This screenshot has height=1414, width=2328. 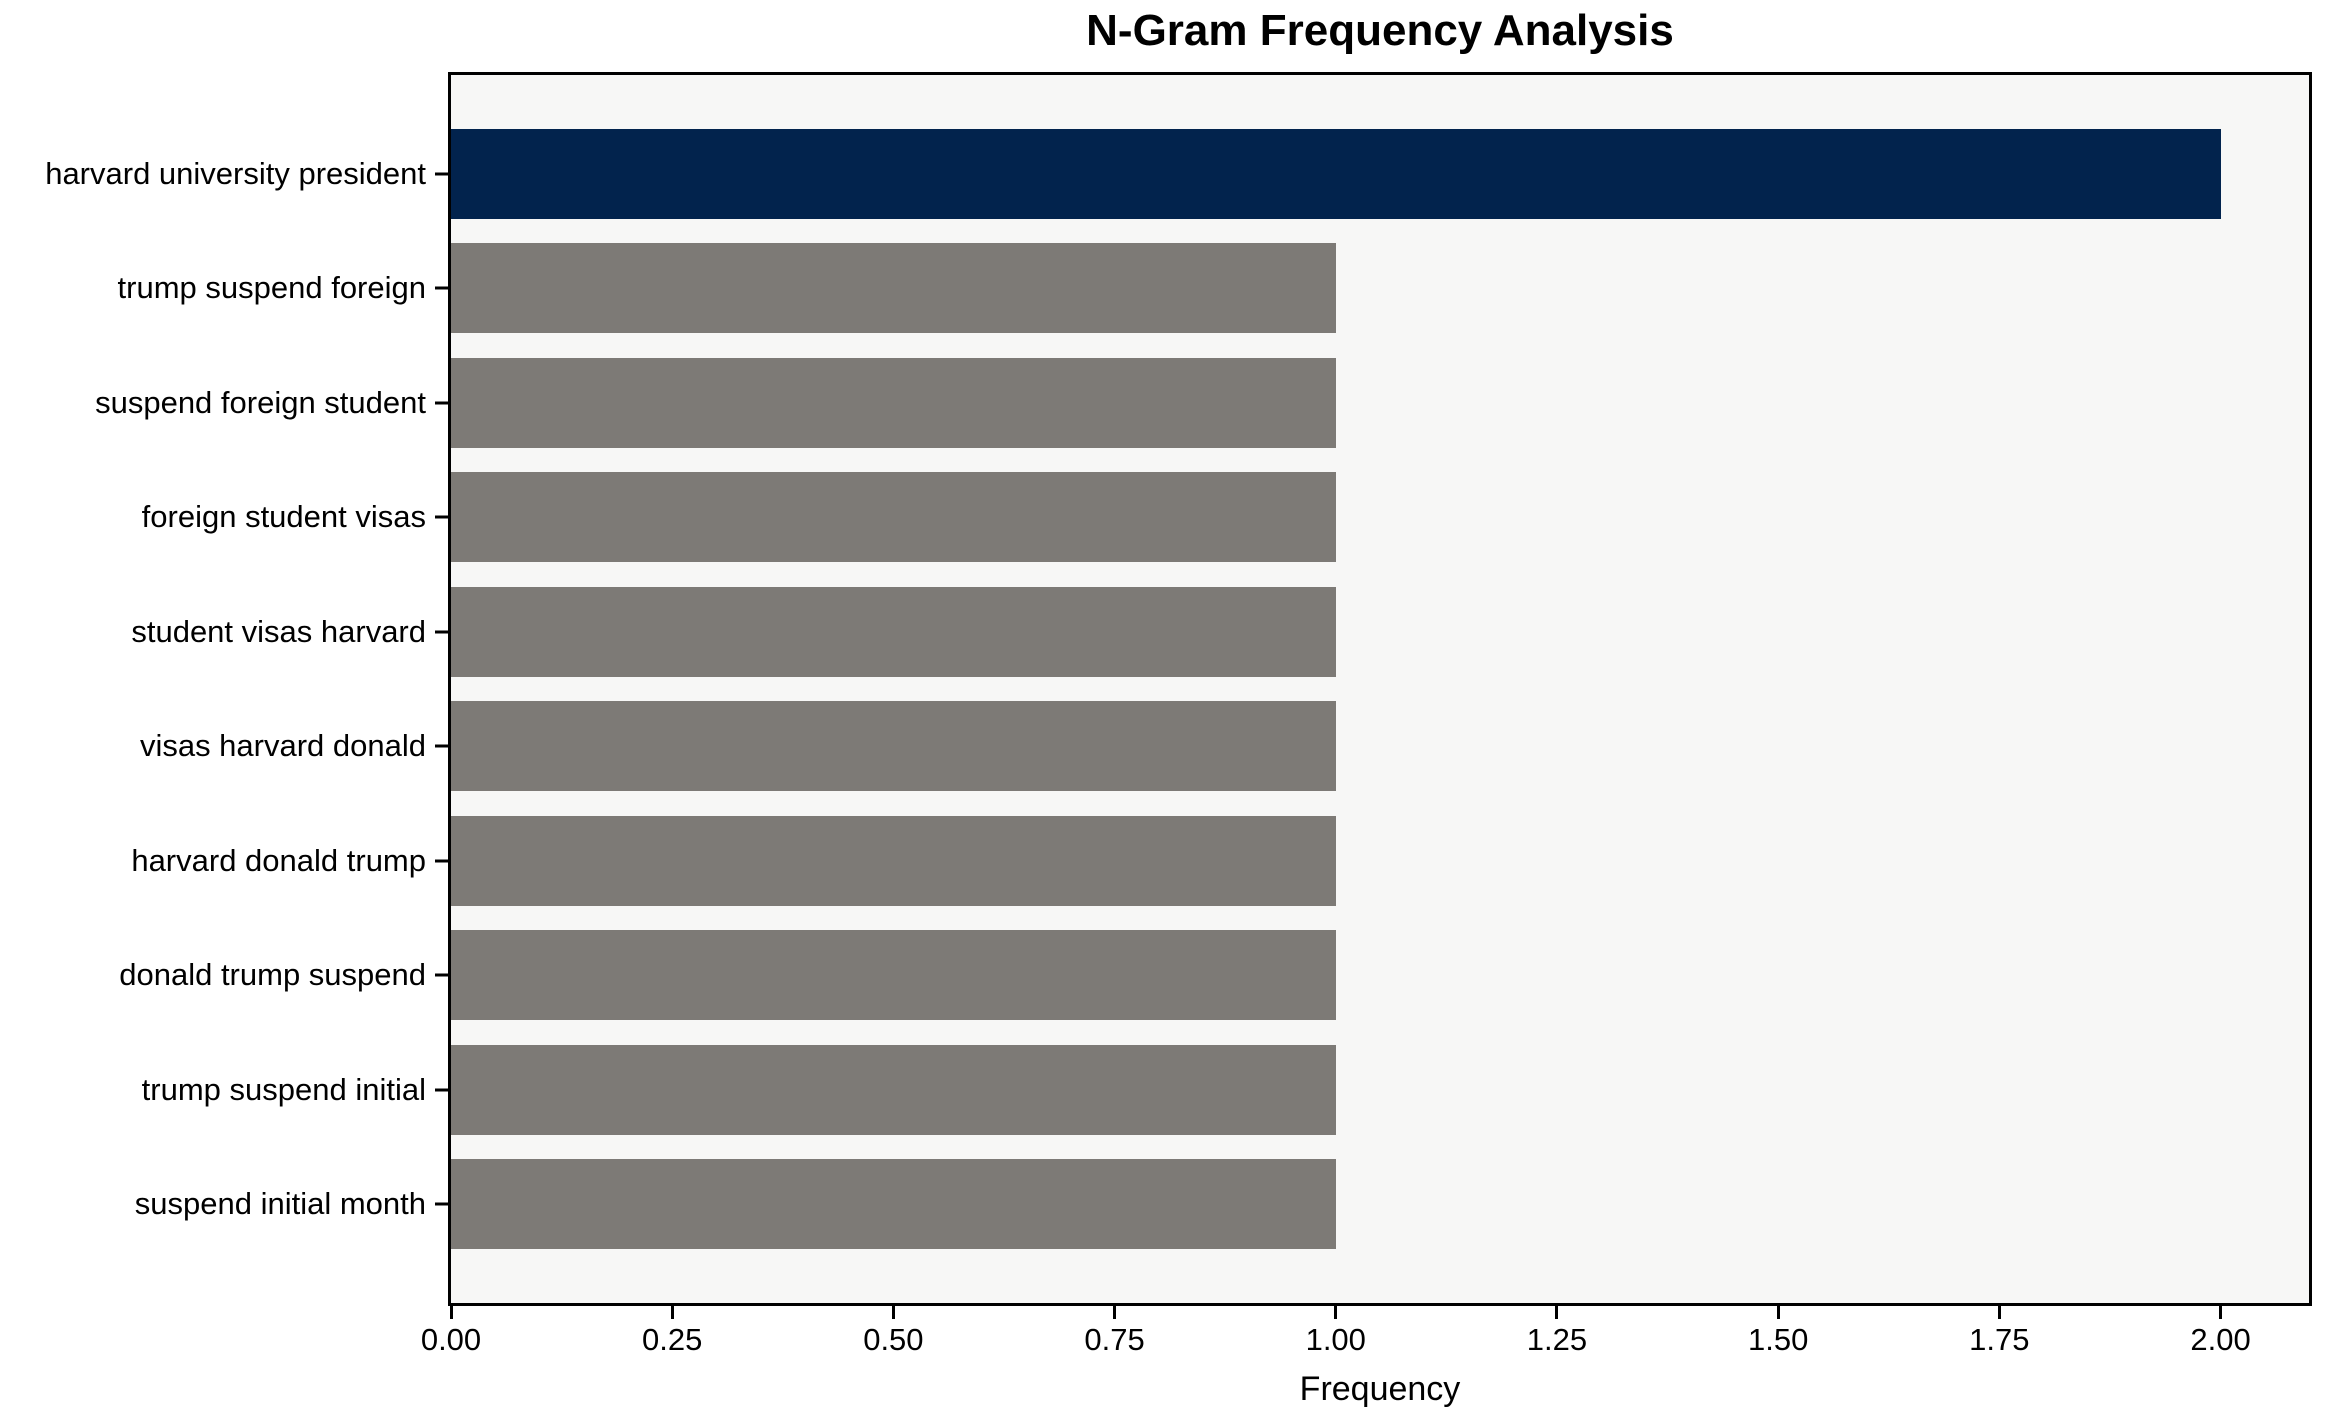 I want to click on x-tick-label: 0.00, so click(x=451, y=1339).